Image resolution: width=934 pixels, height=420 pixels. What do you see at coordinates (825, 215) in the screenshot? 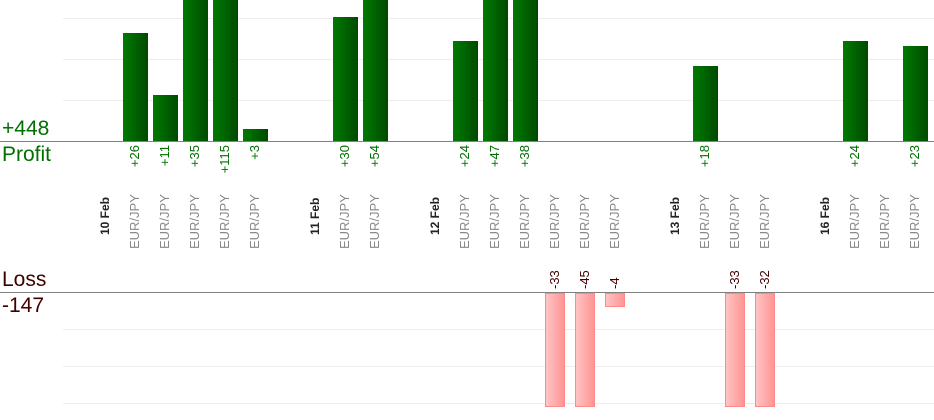
I see `date-label: 16 Feb` at bounding box center [825, 215].